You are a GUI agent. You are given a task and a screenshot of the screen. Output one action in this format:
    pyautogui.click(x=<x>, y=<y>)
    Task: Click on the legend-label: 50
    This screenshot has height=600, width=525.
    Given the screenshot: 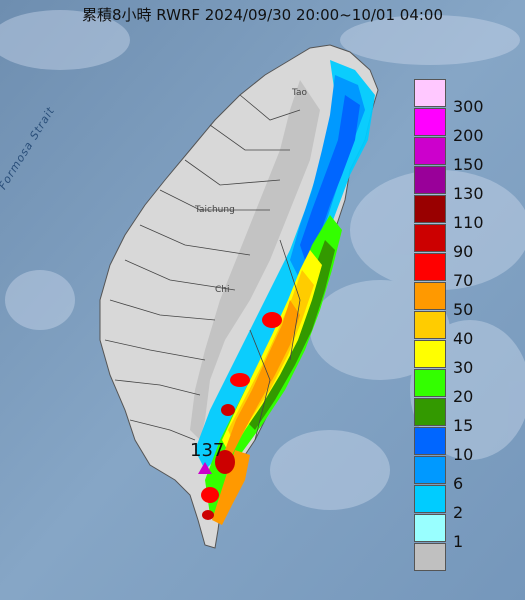 What is the action you would take?
    pyautogui.click(x=463, y=309)
    